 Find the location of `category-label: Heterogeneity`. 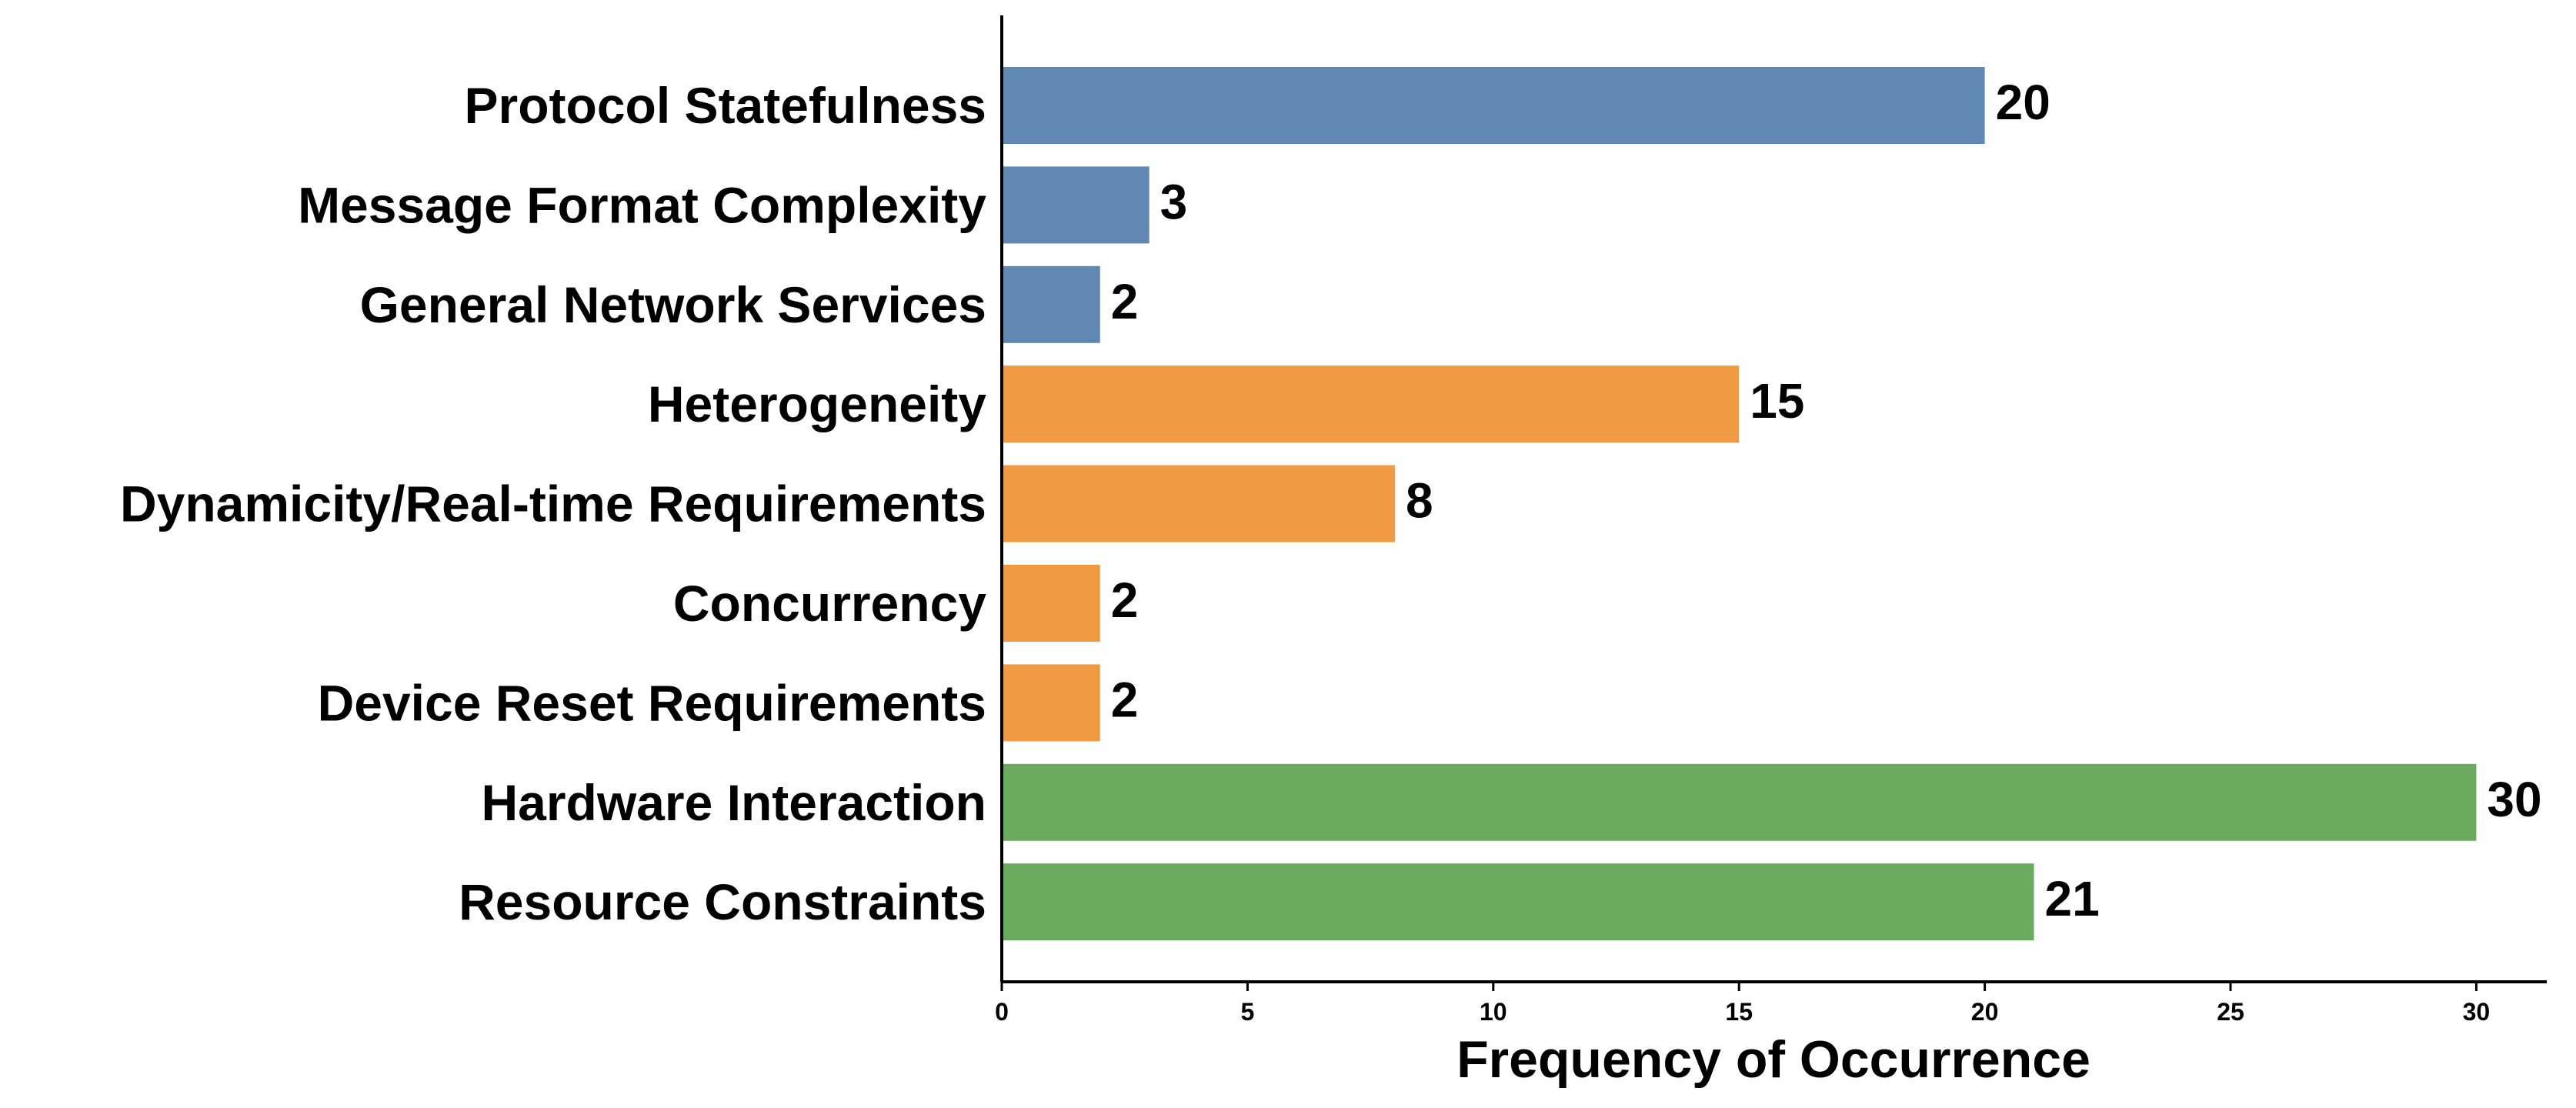

category-label: Heterogeneity is located at coordinates (817, 403).